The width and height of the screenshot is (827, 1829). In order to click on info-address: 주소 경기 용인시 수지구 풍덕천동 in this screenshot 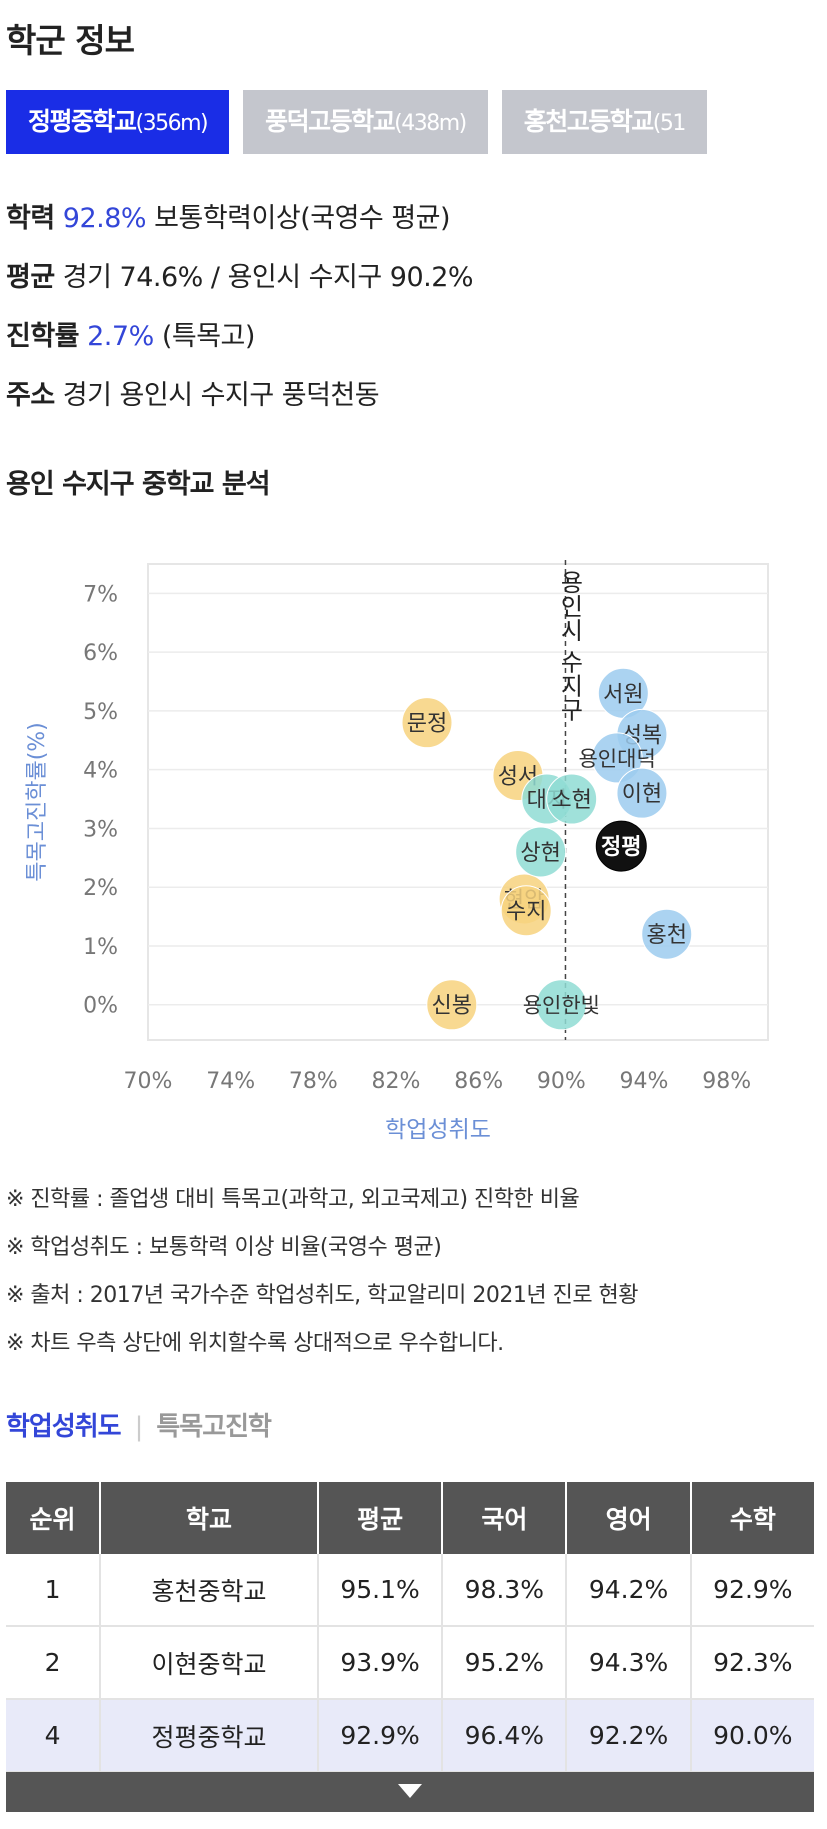, I will do `click(193, 392)`.